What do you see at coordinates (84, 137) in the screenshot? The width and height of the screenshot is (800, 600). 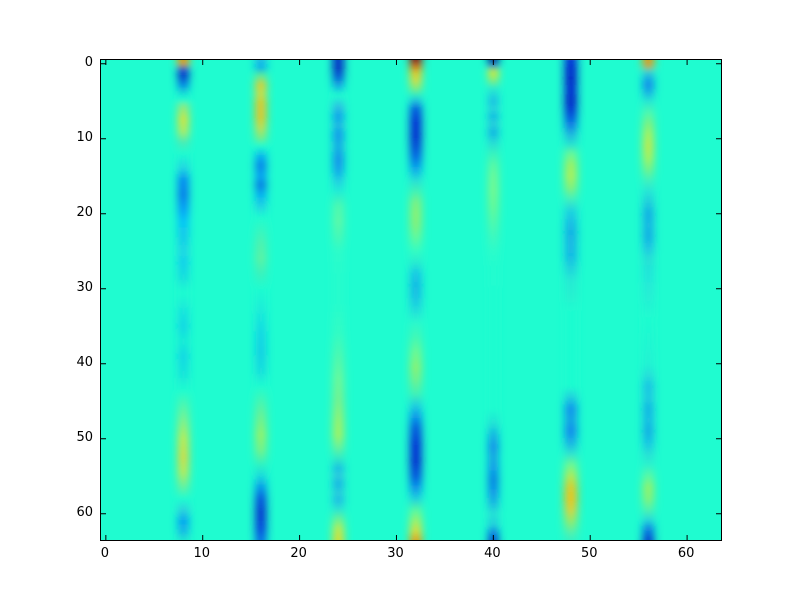 I see `y-tick-label: 10` at bounding box center [84, 137].